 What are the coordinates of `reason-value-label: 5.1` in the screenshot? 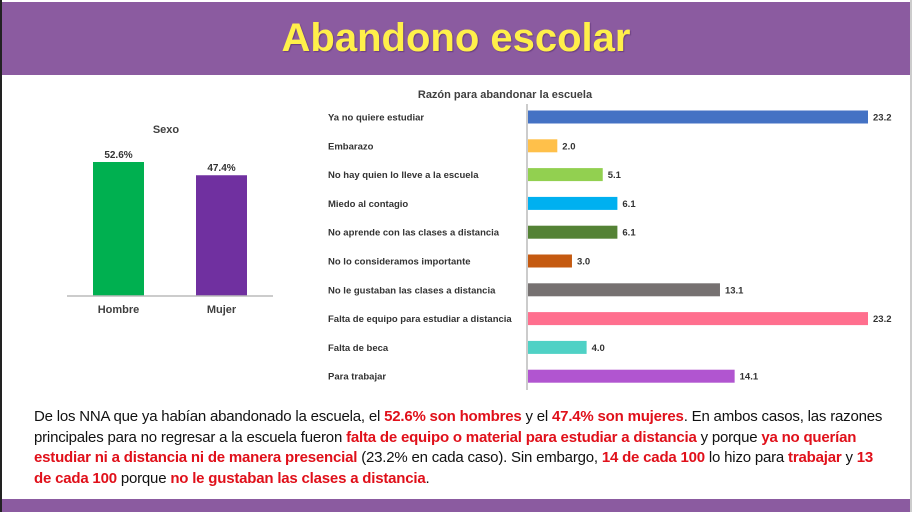 It's located at (615, 175).